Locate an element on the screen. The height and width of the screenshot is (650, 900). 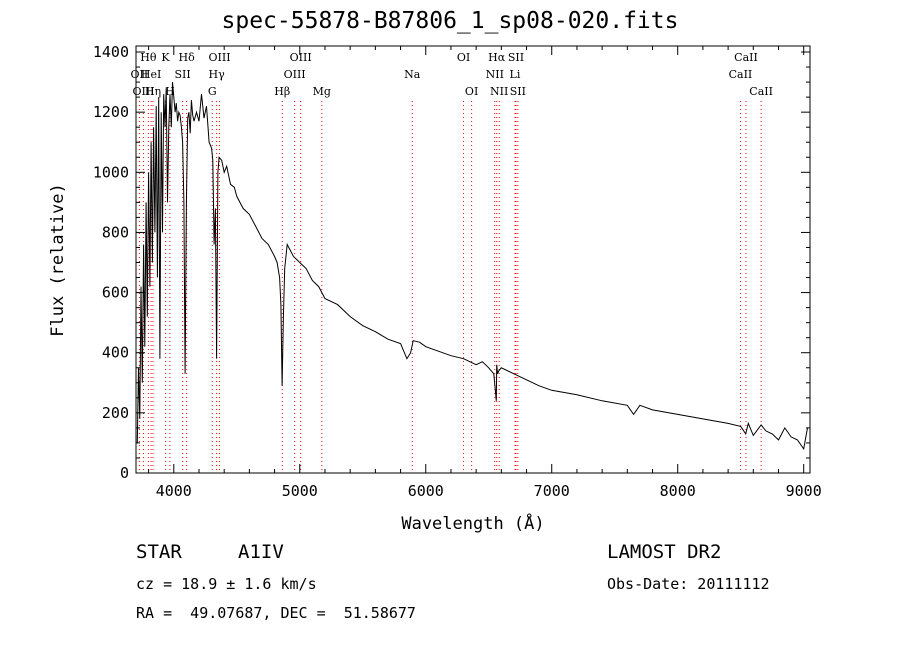
line-marker-label: Na is located at coordinates (412, 74).